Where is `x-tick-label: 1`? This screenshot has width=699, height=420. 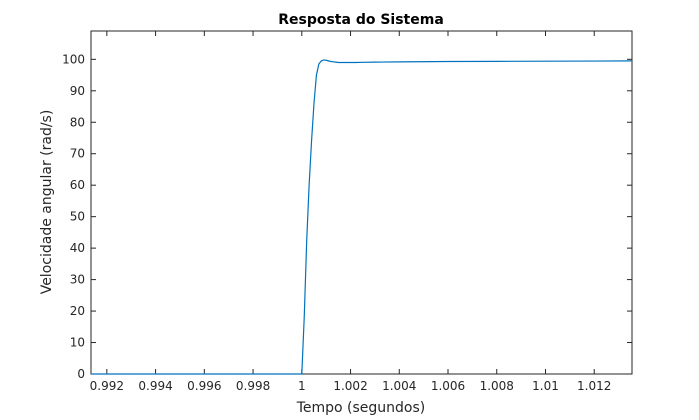 x-tick-label: 1 is located at coordinates (302, 386).